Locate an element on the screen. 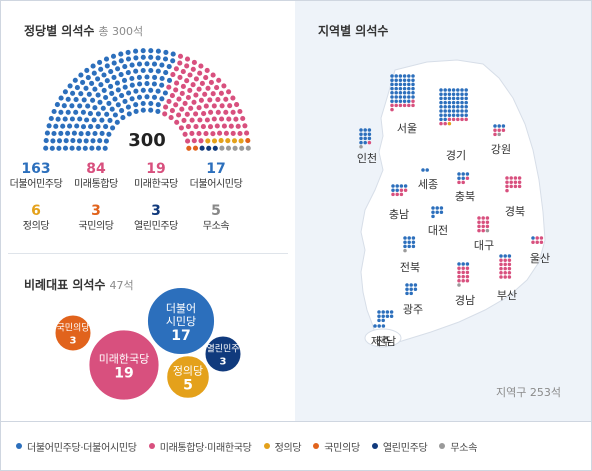  legend-label: 정의당 is located at coordinates (288, 448).